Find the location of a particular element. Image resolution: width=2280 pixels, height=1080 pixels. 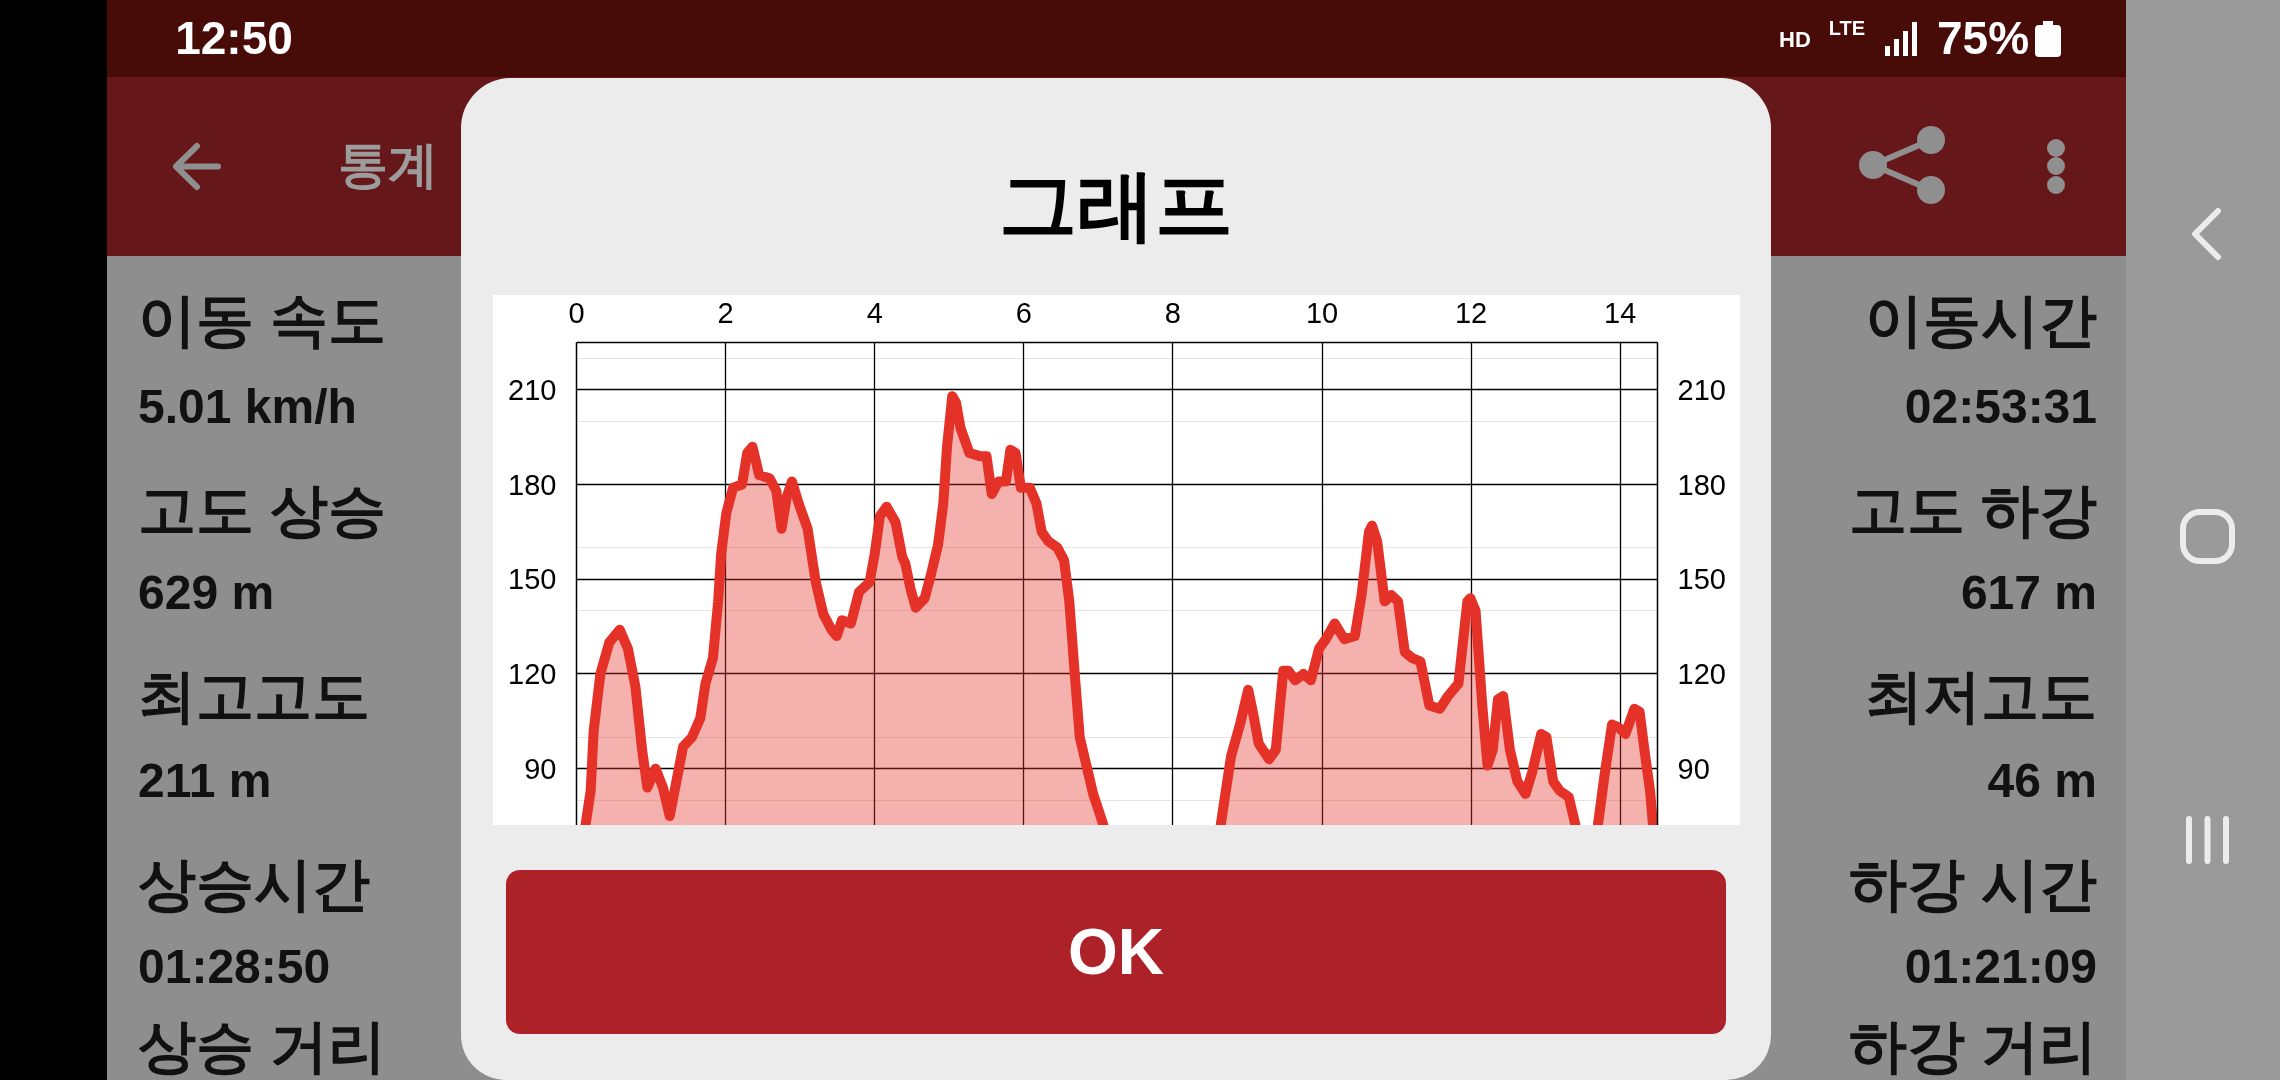

text: 02:53:31 is located at coordinates (2000, 406).